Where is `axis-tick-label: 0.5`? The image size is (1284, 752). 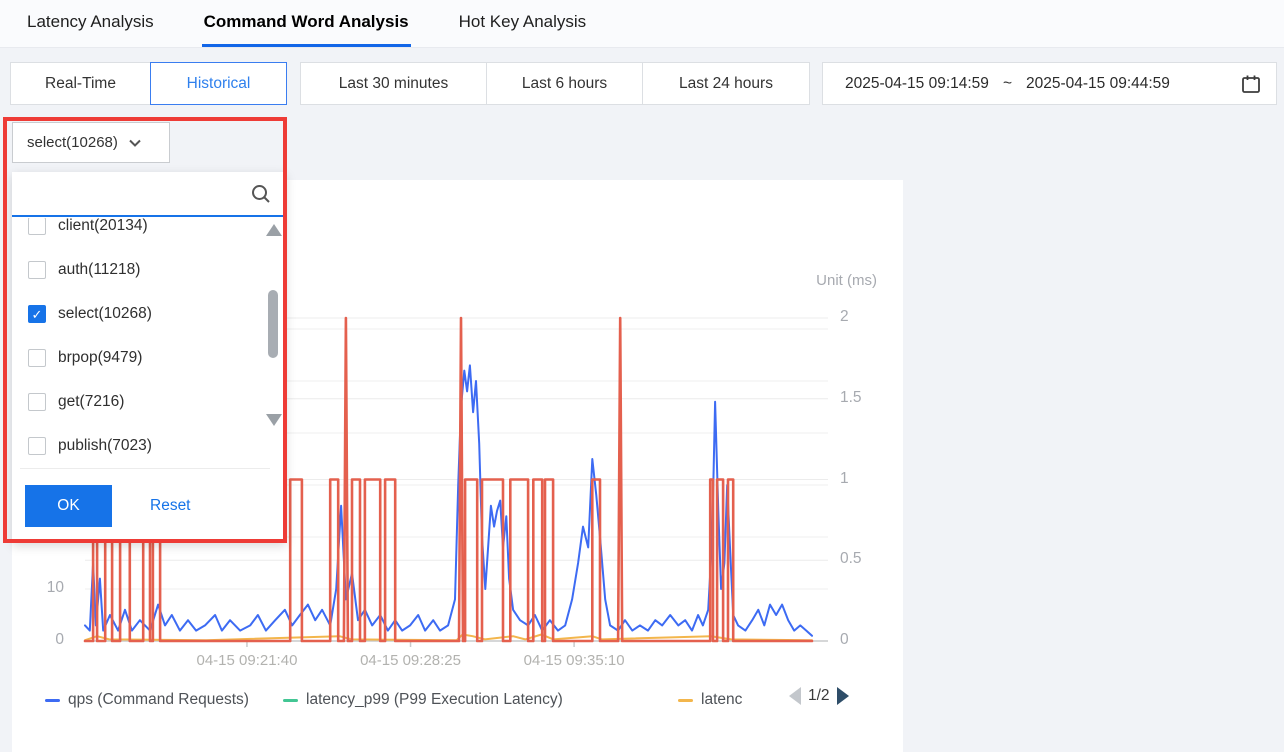
axis-tick-label: 0.5 is located at coordinates (851, 559).